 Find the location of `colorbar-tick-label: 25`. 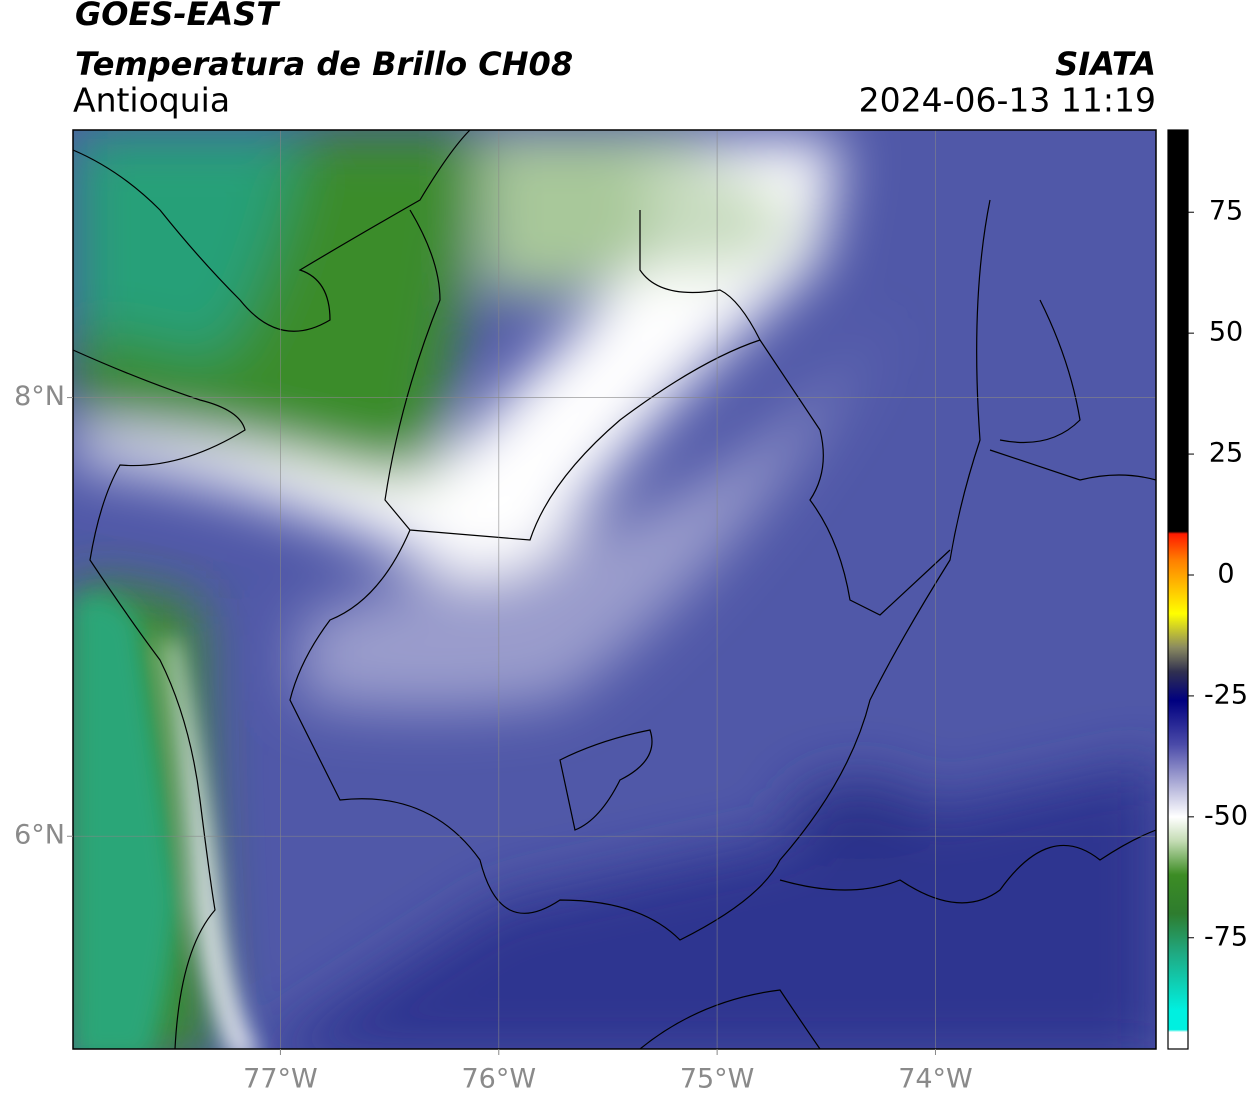

colorbar-tick-label: 25 is located at coordinates (1226, 453).